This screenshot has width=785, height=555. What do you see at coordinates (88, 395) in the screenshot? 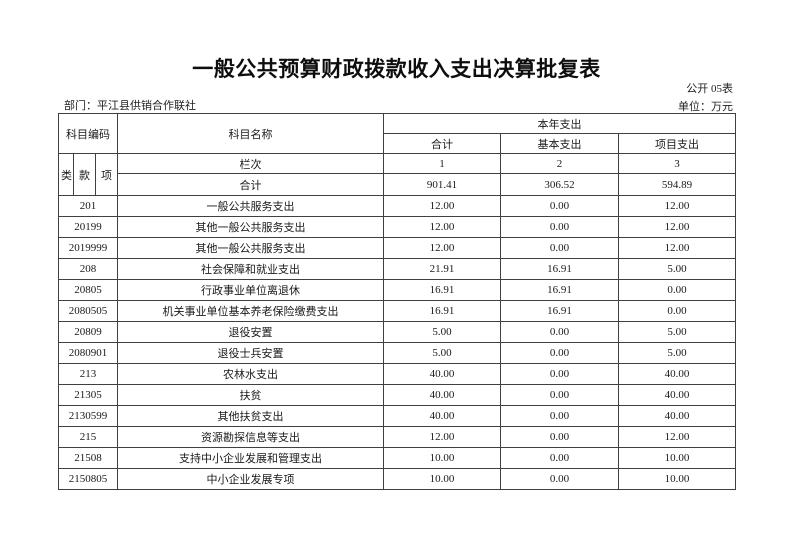
I see `cell-subject-code: 21305` at bounding box center [88, 395].